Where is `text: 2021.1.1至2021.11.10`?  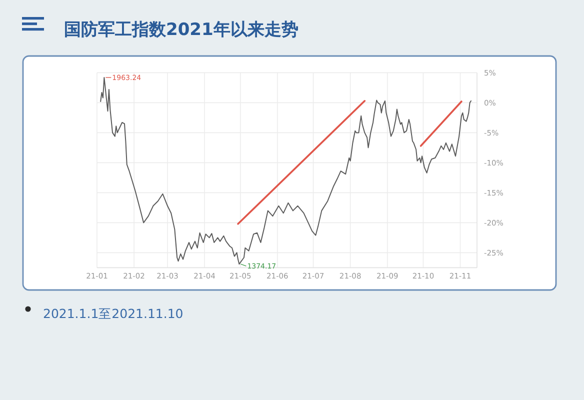
text: 2021.1.1至2021.11.10 is located at coordinates (113, 313).